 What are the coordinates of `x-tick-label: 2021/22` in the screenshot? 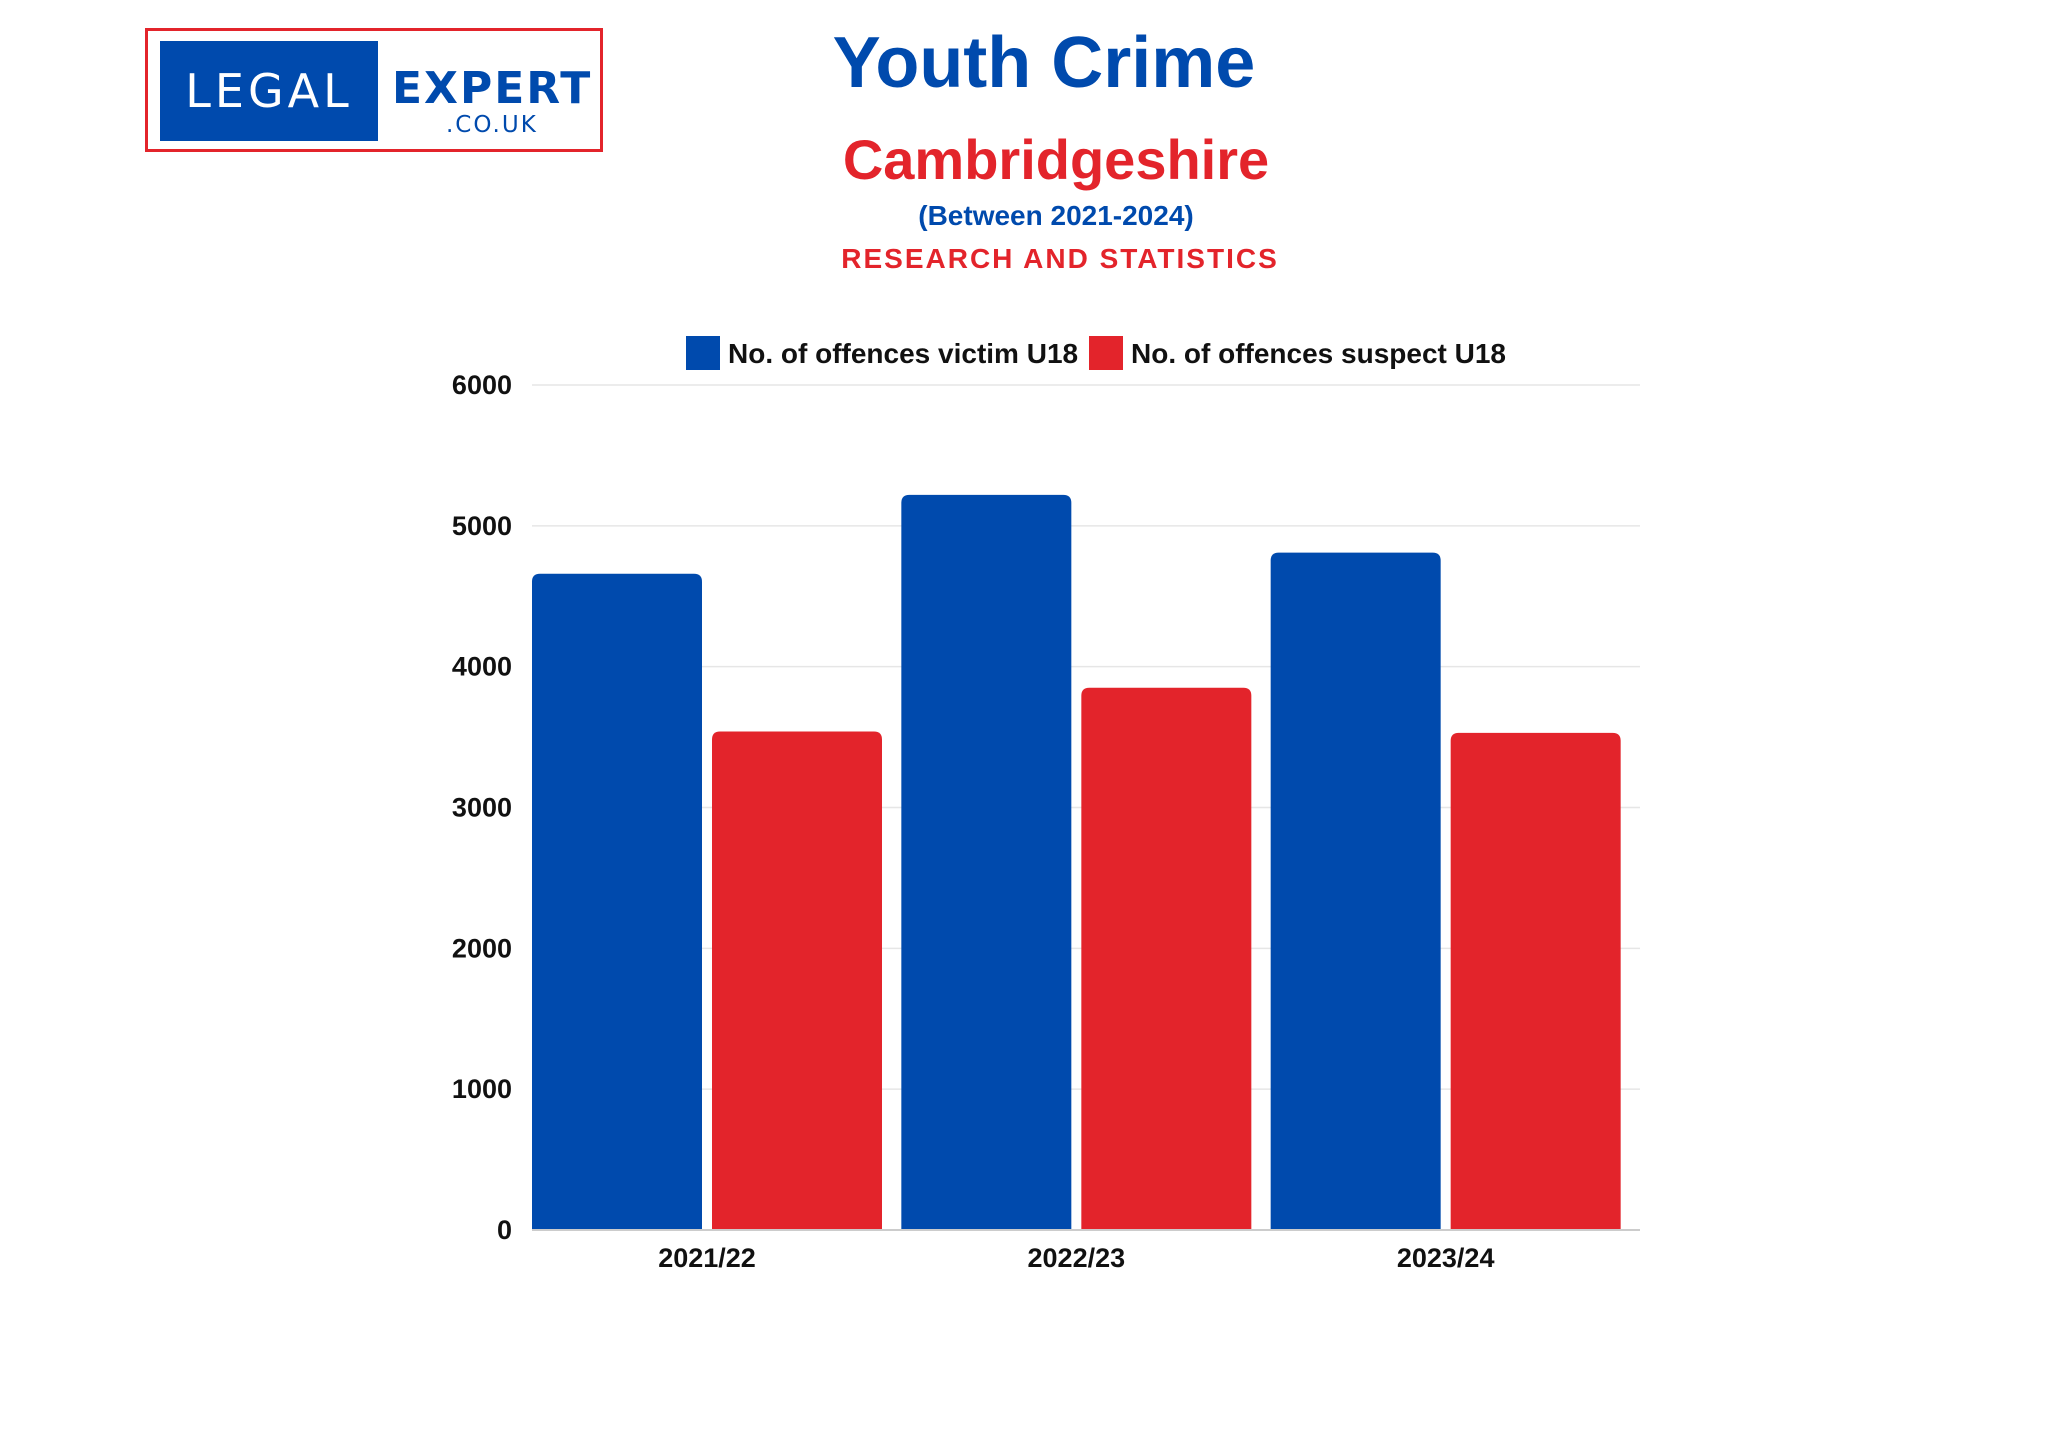 It's located at (707, 1258).